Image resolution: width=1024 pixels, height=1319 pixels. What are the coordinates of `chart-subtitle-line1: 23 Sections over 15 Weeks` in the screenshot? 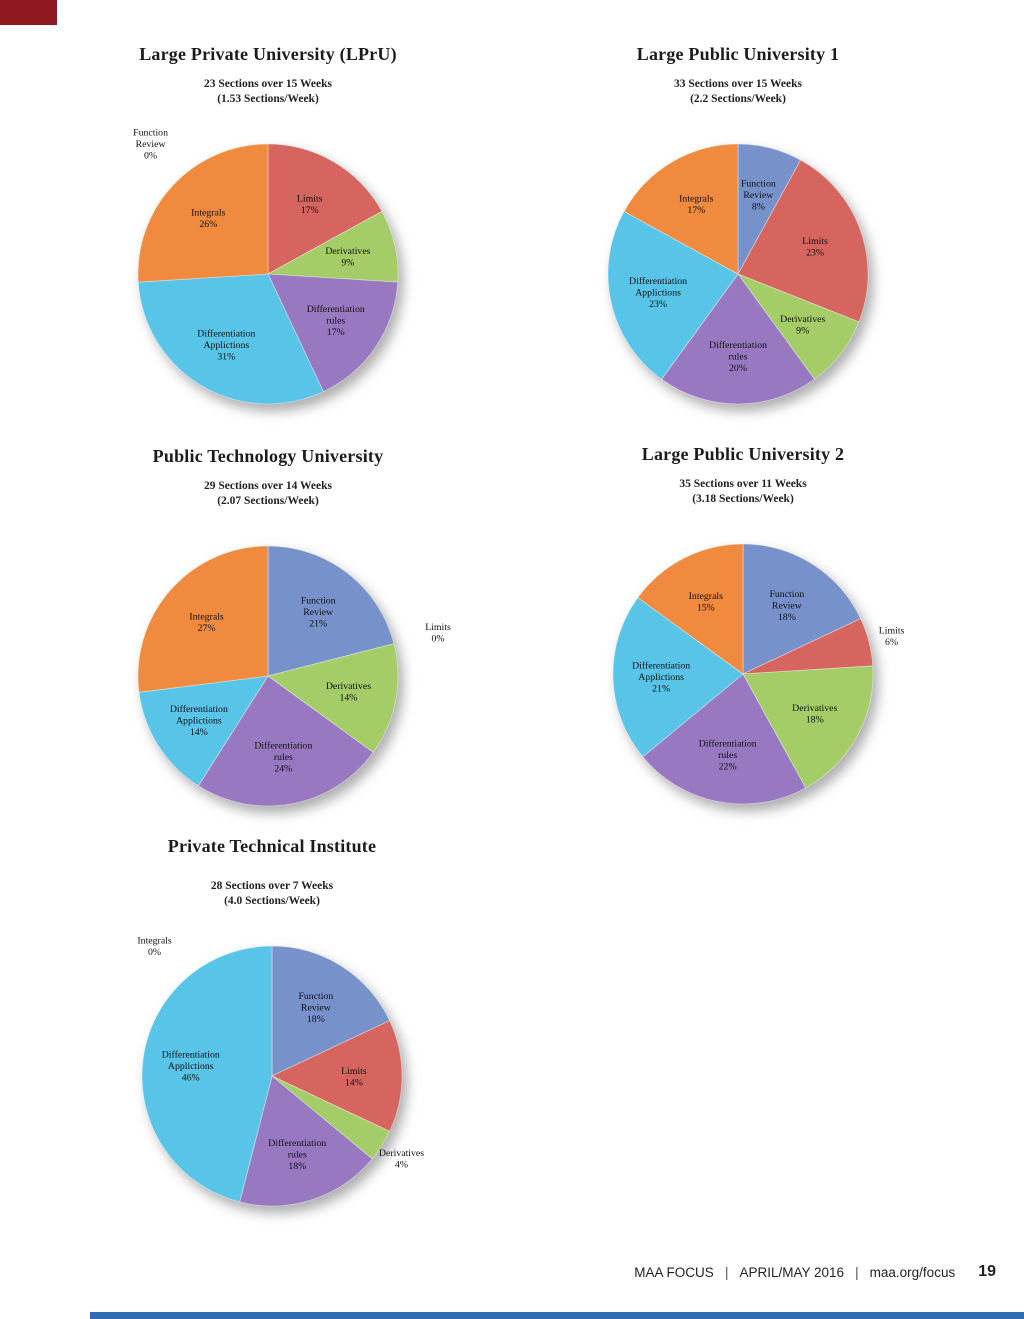 It's located at (268, 84).